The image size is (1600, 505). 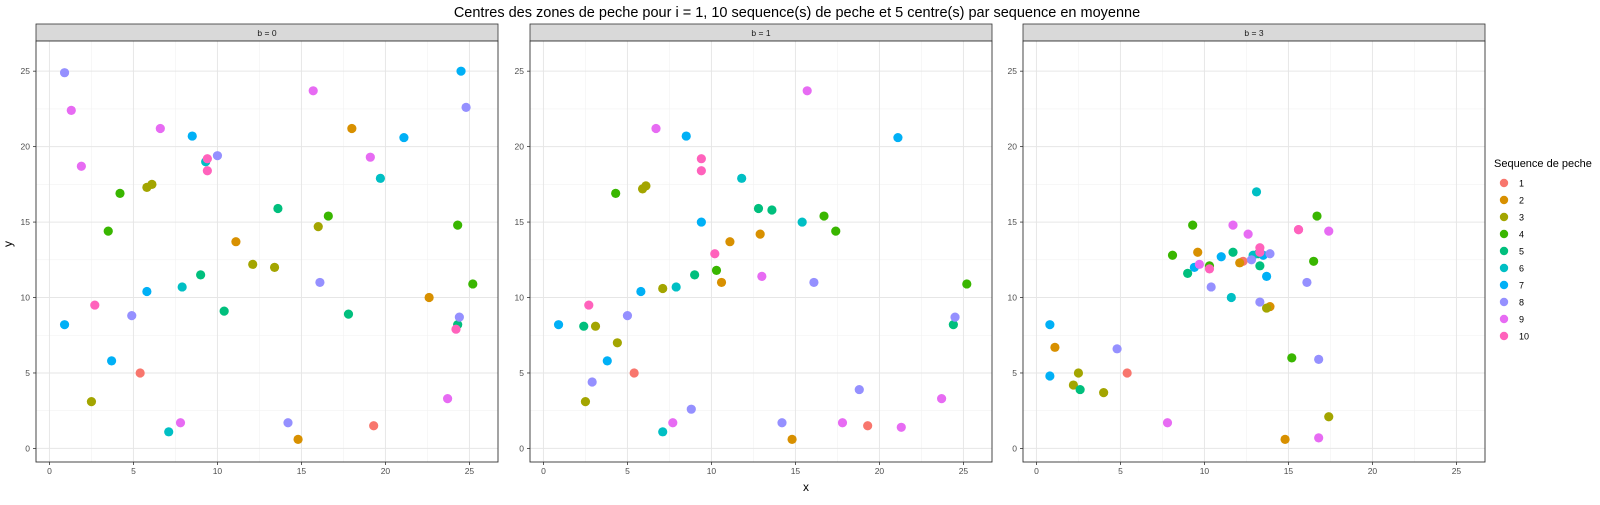 I want to click on legend-title: Sequence de peche, so click(x=1543, y=164).